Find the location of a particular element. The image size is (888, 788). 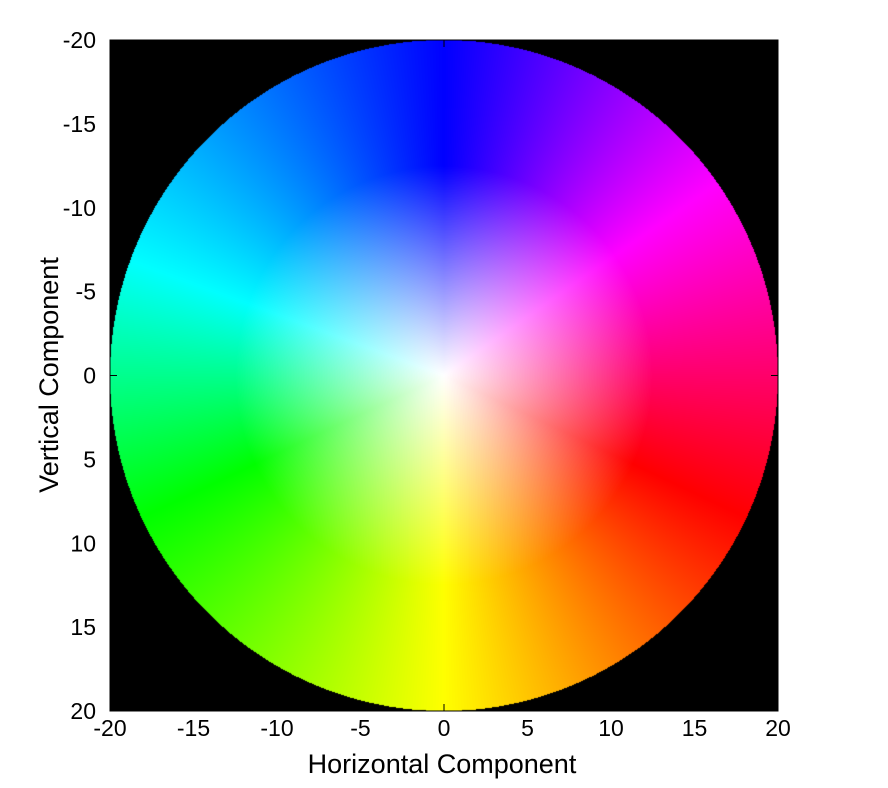

y-axis-label: Vertical Component is located at coordinates (49, 375).